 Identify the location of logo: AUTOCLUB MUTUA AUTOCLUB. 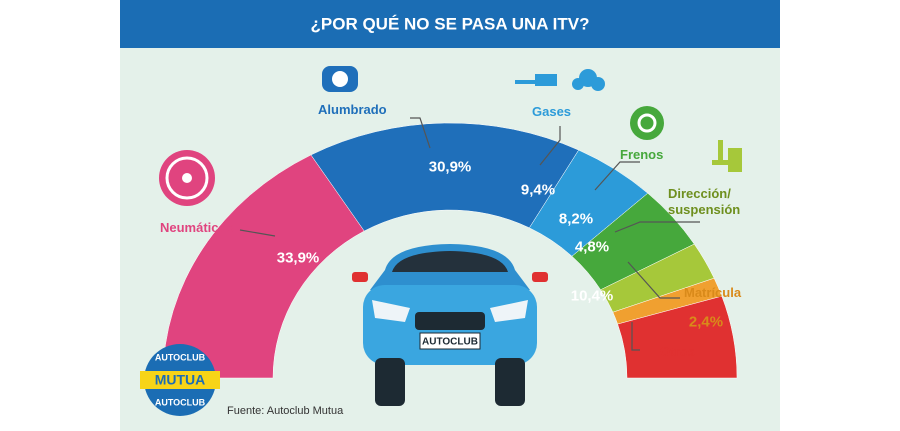
(180, 380).